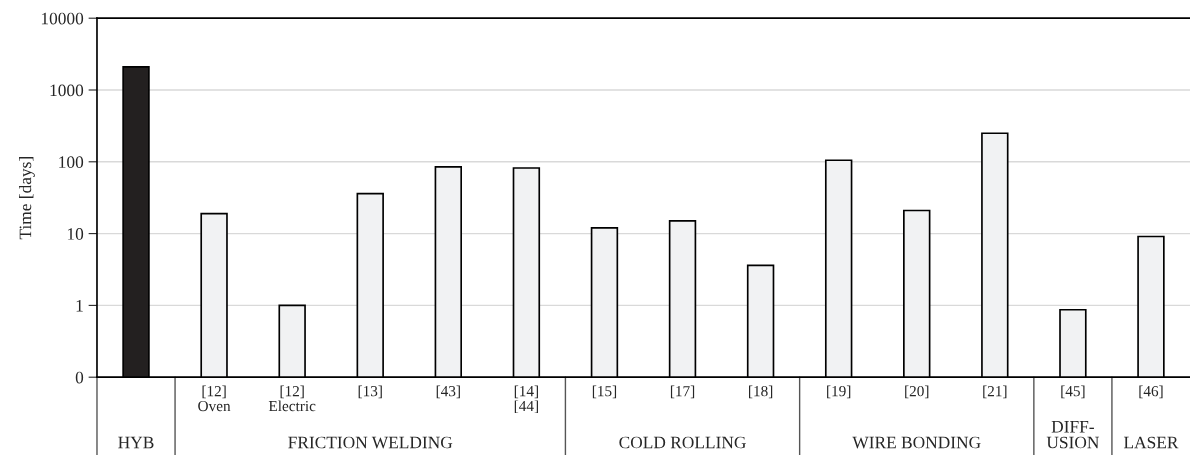  What do you see at coordinates (370, 392) in the screenshot?
I see `x-tick-label: [13]` at bounding box center [370, 392].